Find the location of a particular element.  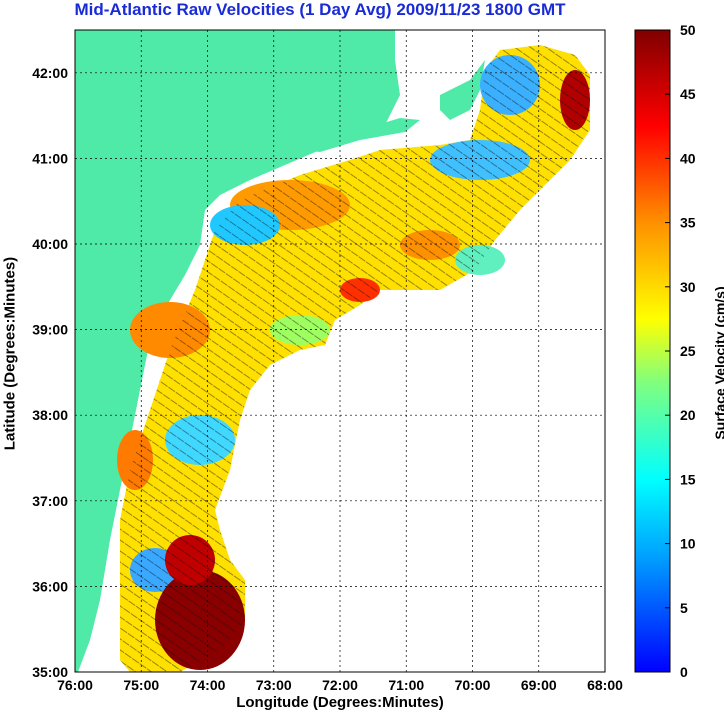

x-tick-label: 75:00 is located at coordinates (141, 685).